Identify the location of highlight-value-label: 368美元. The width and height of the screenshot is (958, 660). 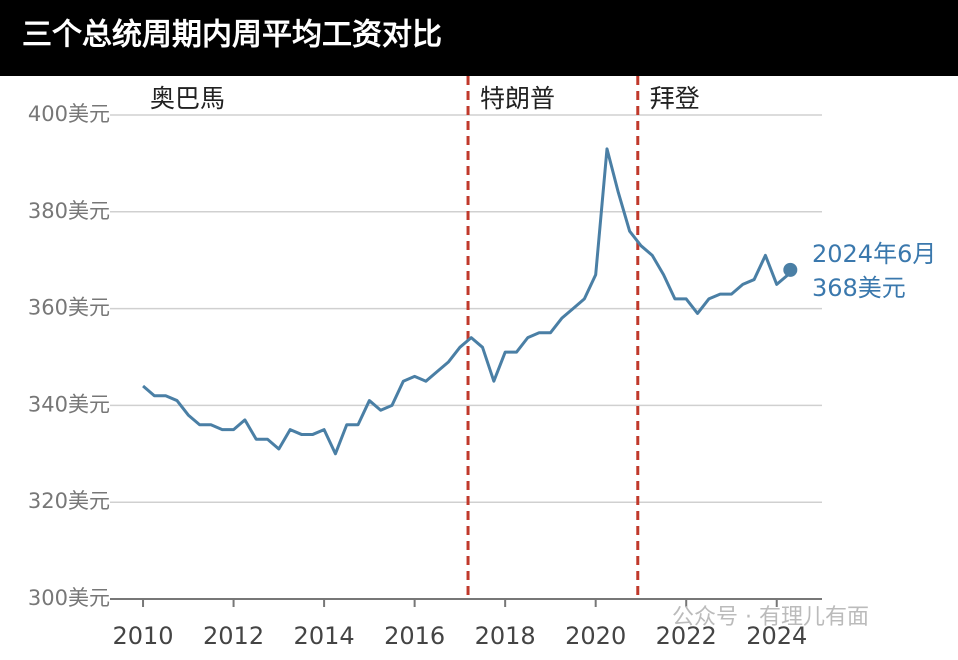
(859, 288).